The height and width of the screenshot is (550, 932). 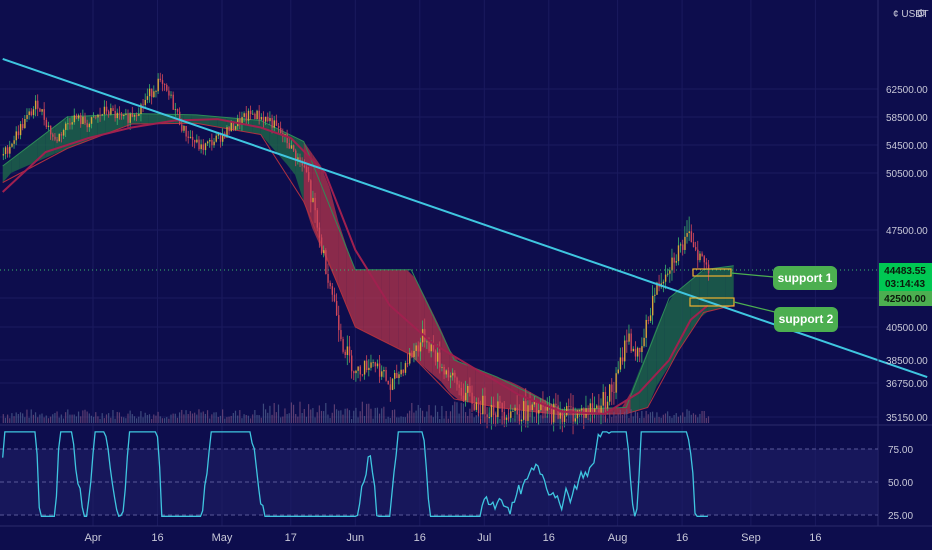 I want to click on time-axis: Apr 16 May 17 Jun 16 Jul 16 Aug 16 Sep 16, so click(x=452, y=538).